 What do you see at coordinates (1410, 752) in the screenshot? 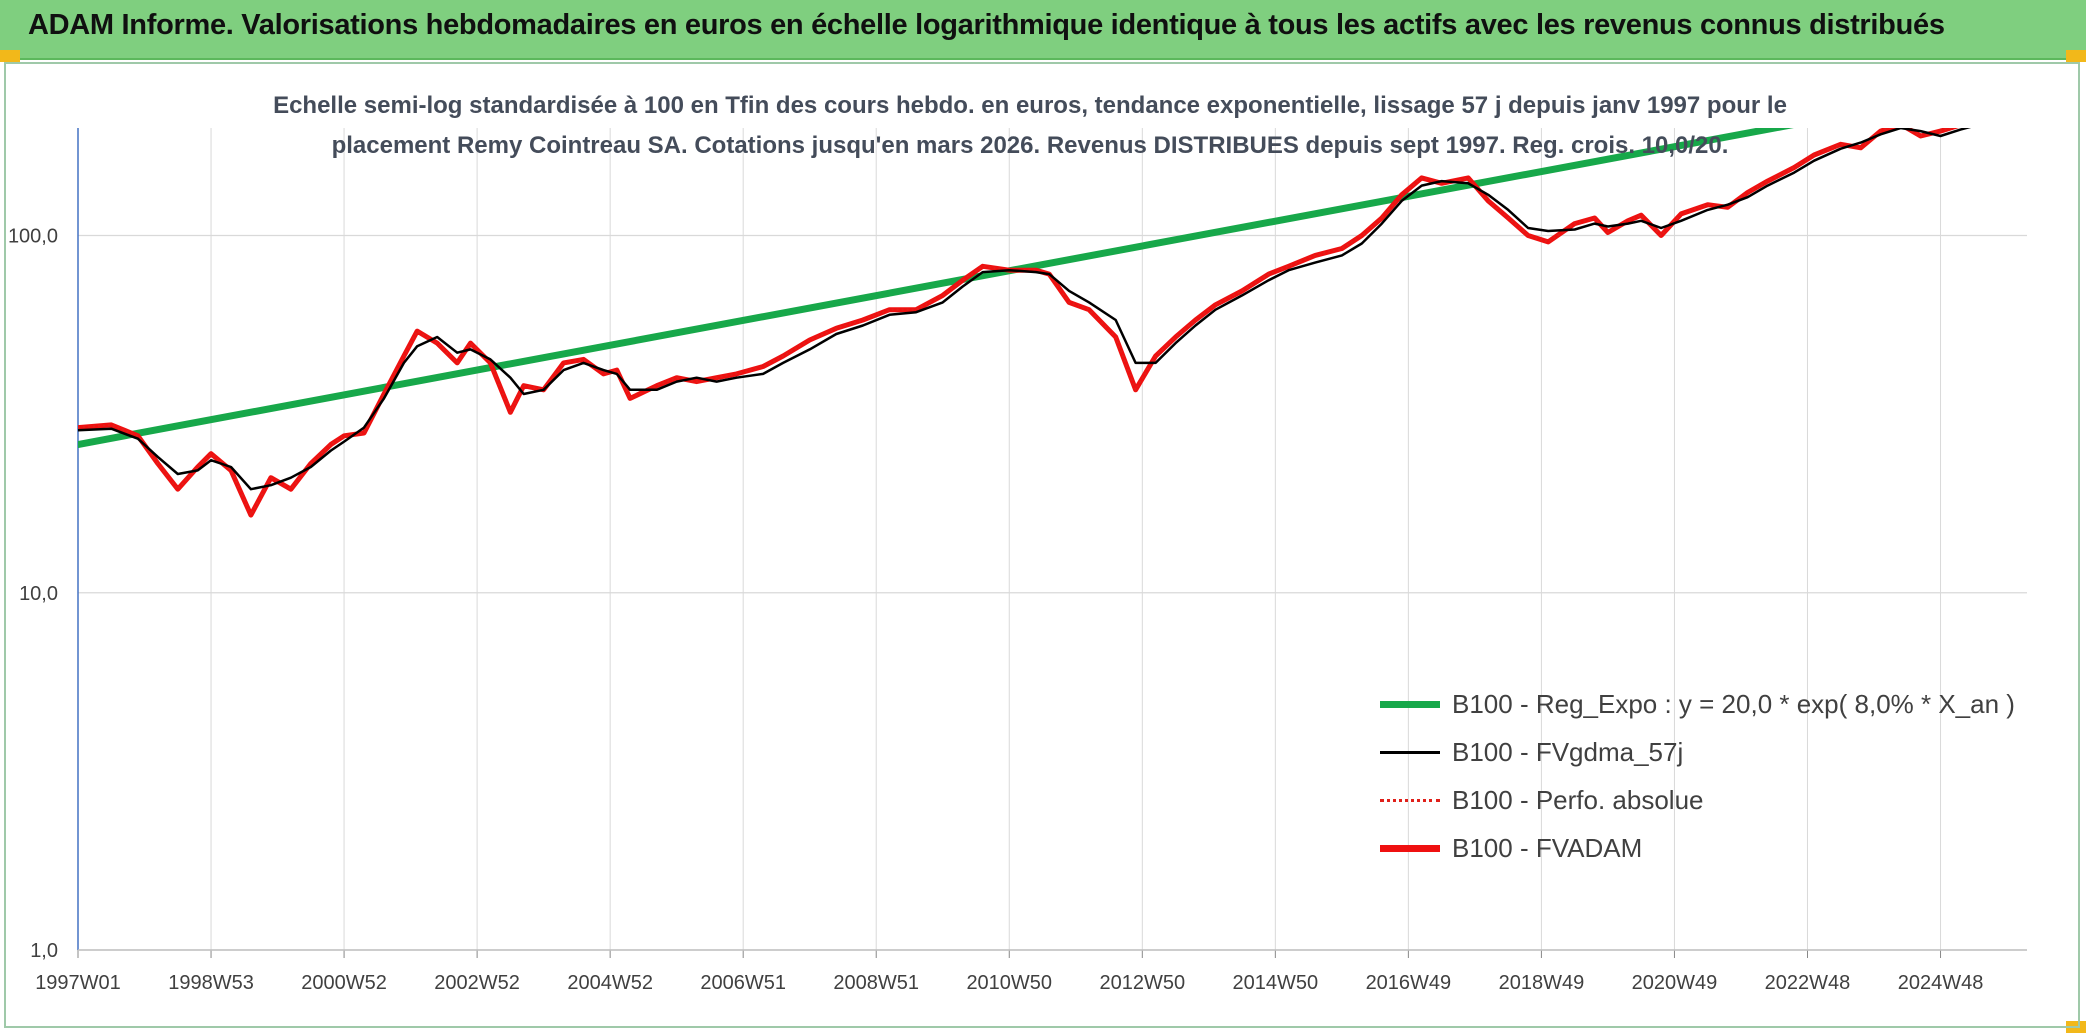
I see `legend-swatch-fvgdma` at bounding box center [1410, 752].